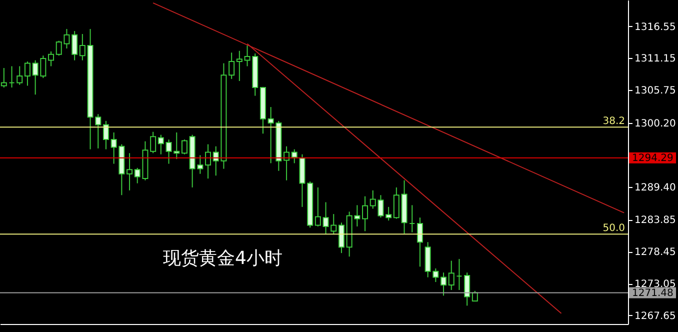  What do you see at coordinates (655, 188) in the screenshot?
I see `y-tick-label: 1289.40` at bounding box center [655, 188].